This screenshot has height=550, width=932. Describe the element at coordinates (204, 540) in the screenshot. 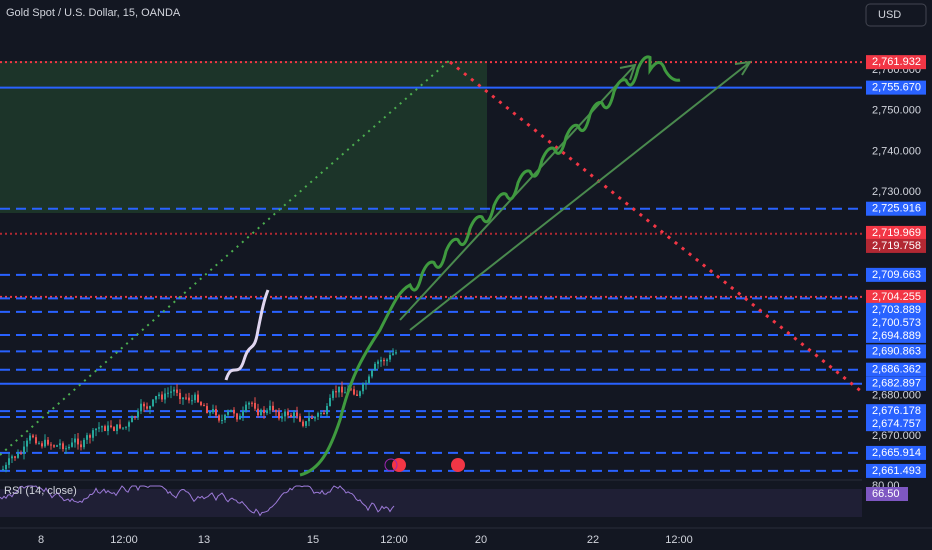

I see `time-label: 13` at that location.